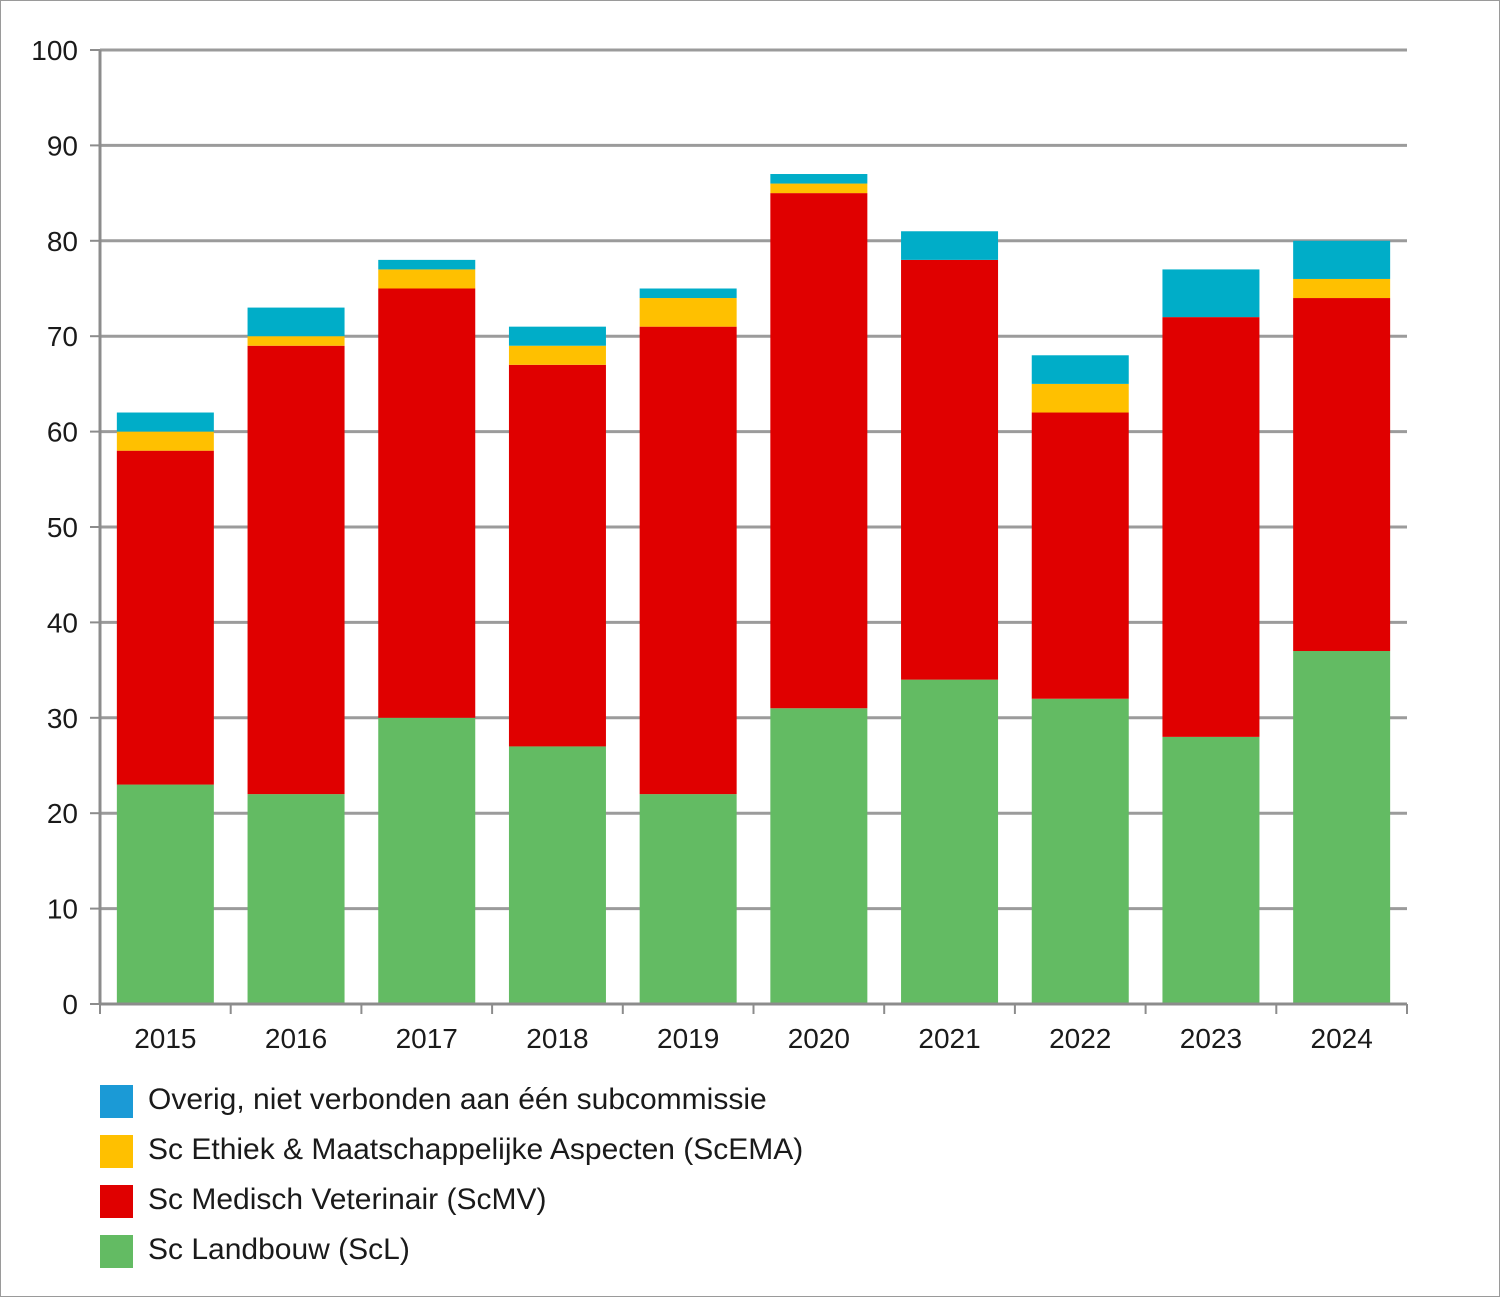 This screenshot has height=1297, width=1500. What do you see at coordinates (688, 560) in the screenshot?
I see `bar-scmv-2019` at bounding box center [688, 560].